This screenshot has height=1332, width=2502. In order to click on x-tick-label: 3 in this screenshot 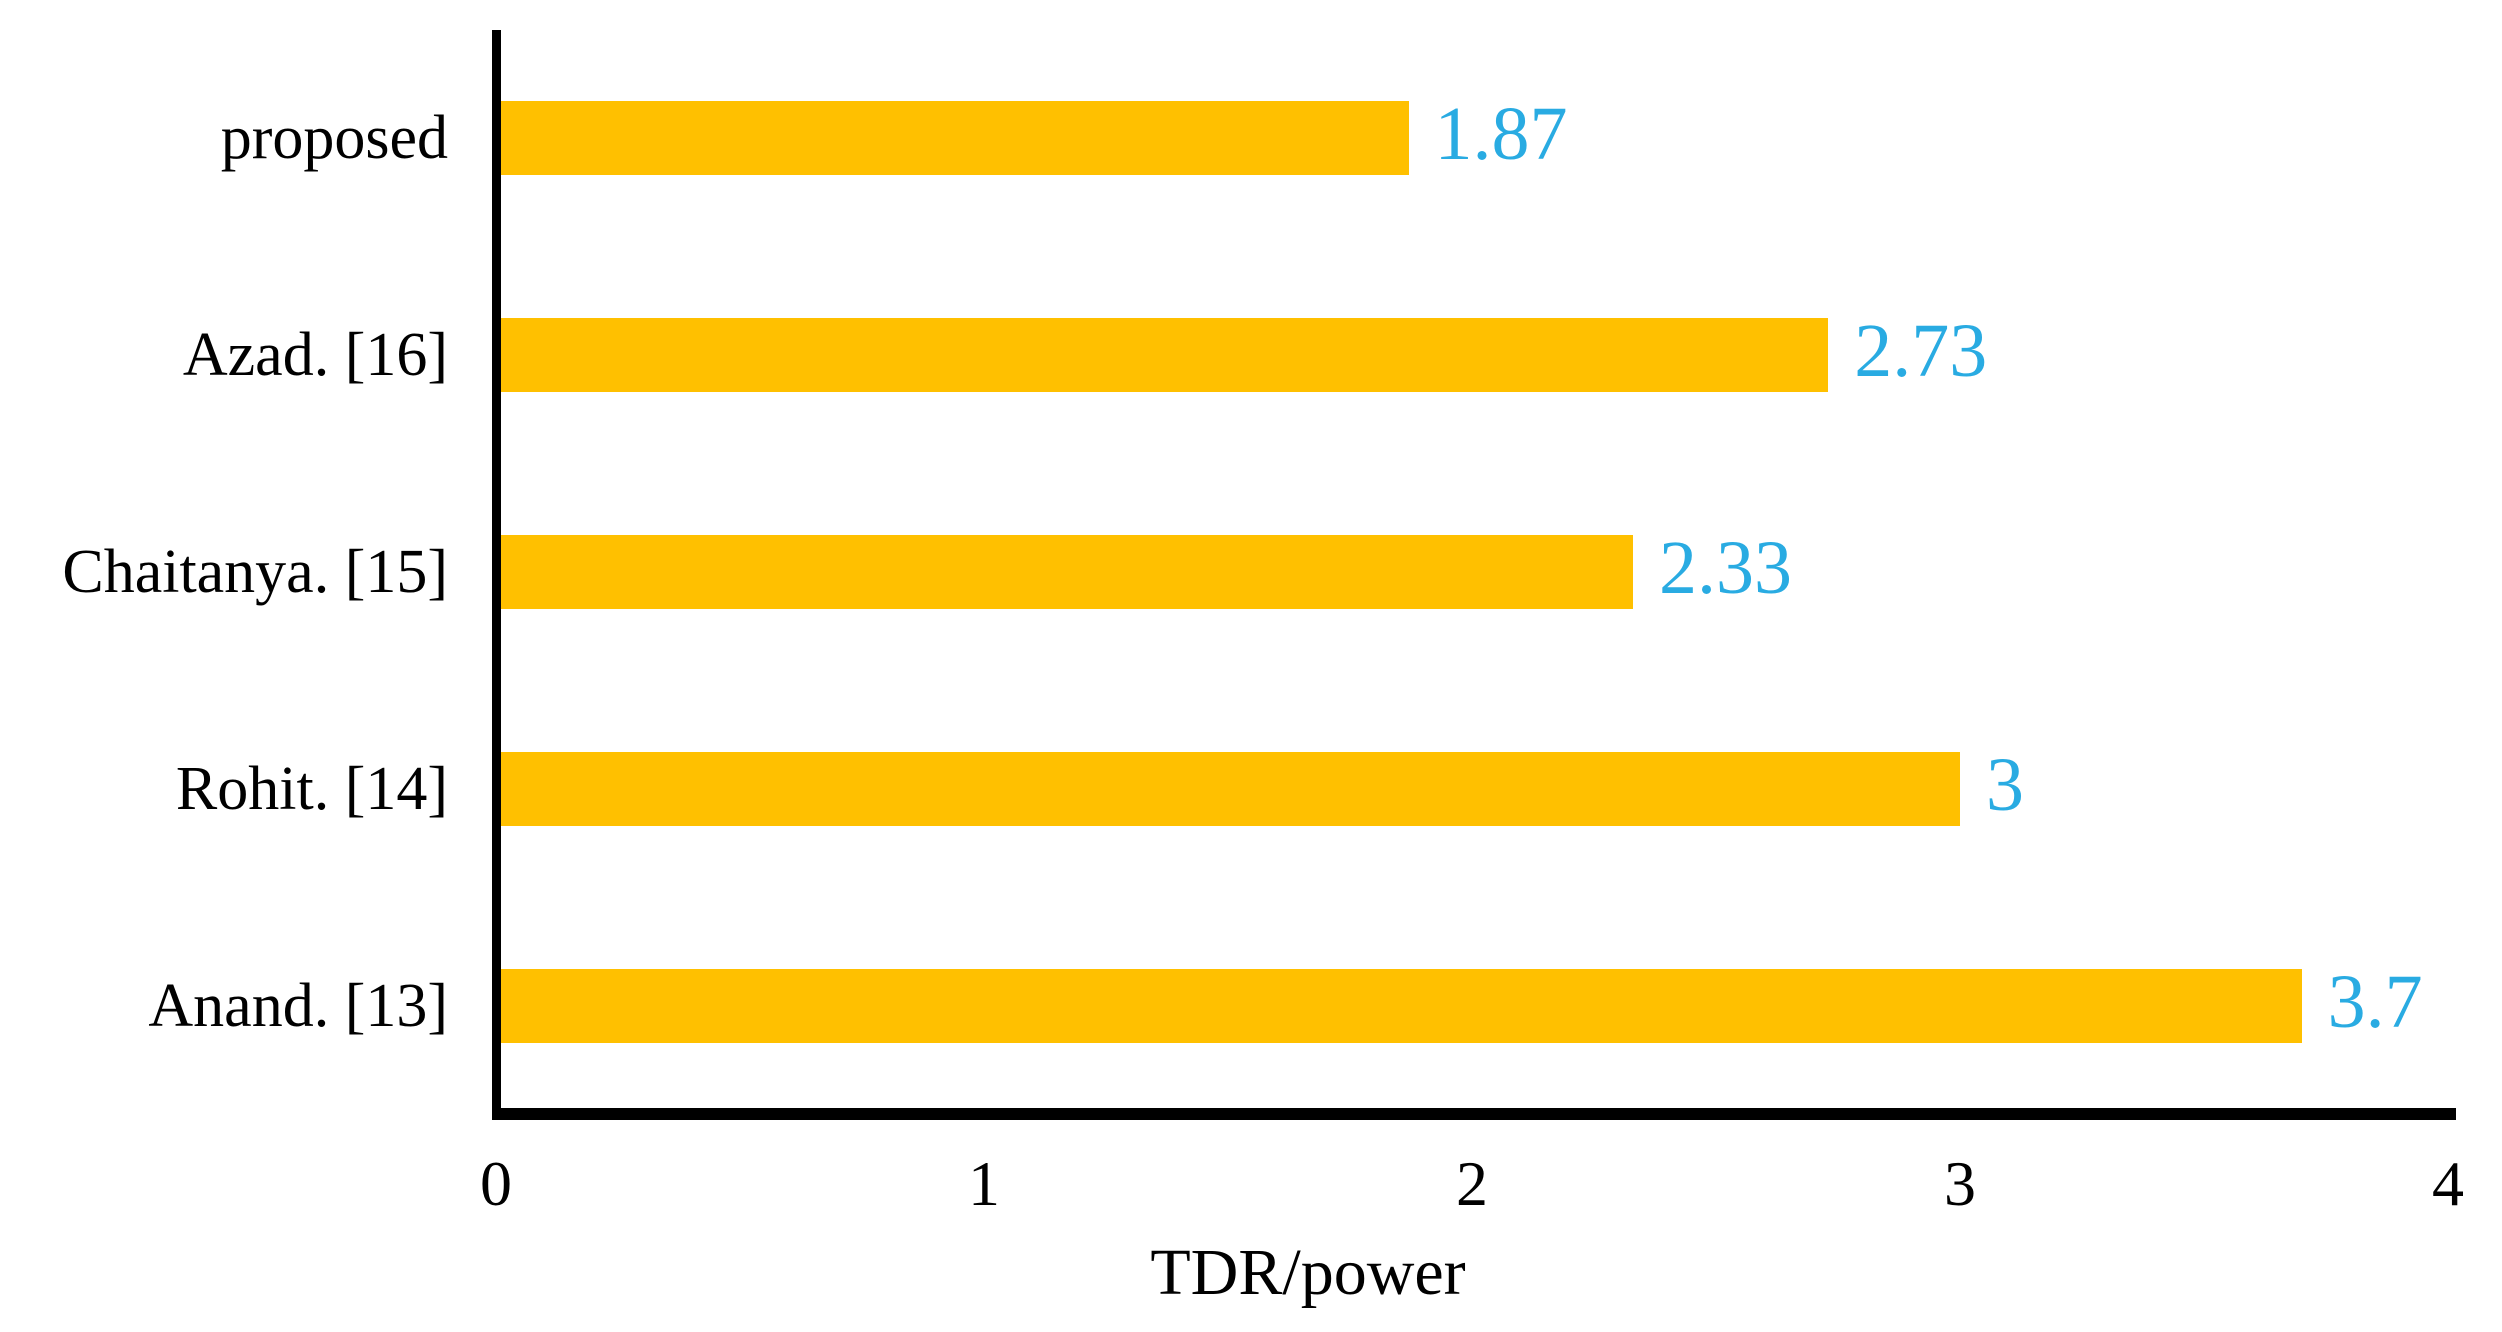, I will do `click(1960, 1183)`.